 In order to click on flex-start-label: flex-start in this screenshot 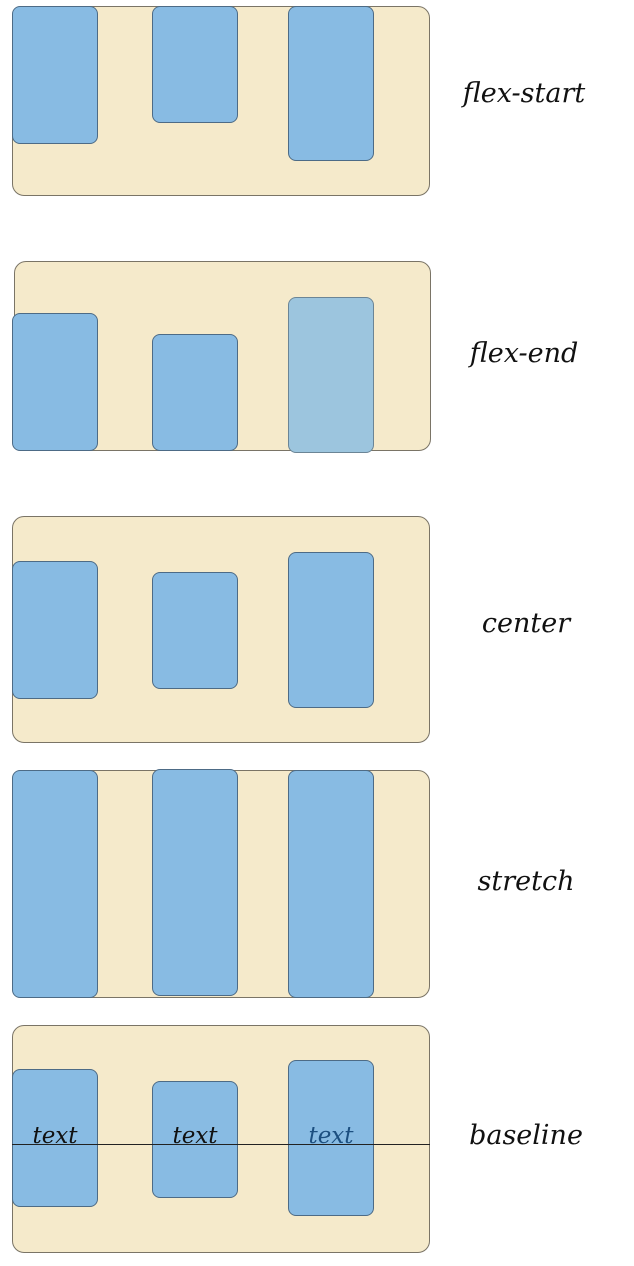, I will do `click(524, 93)`.